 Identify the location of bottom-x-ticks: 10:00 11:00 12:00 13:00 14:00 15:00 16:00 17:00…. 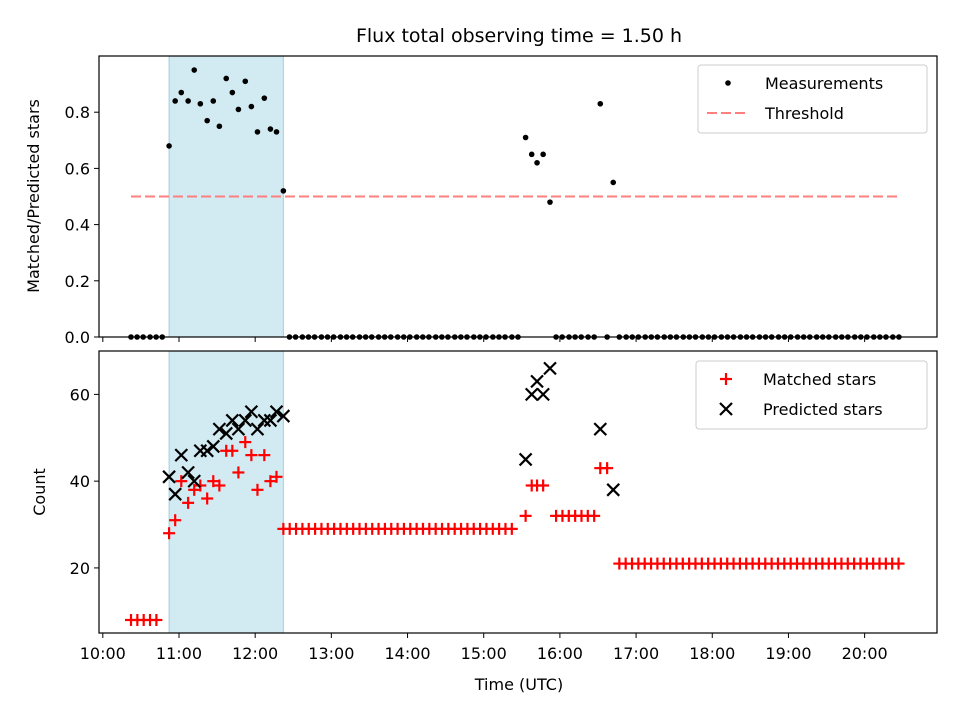
(484, 648).